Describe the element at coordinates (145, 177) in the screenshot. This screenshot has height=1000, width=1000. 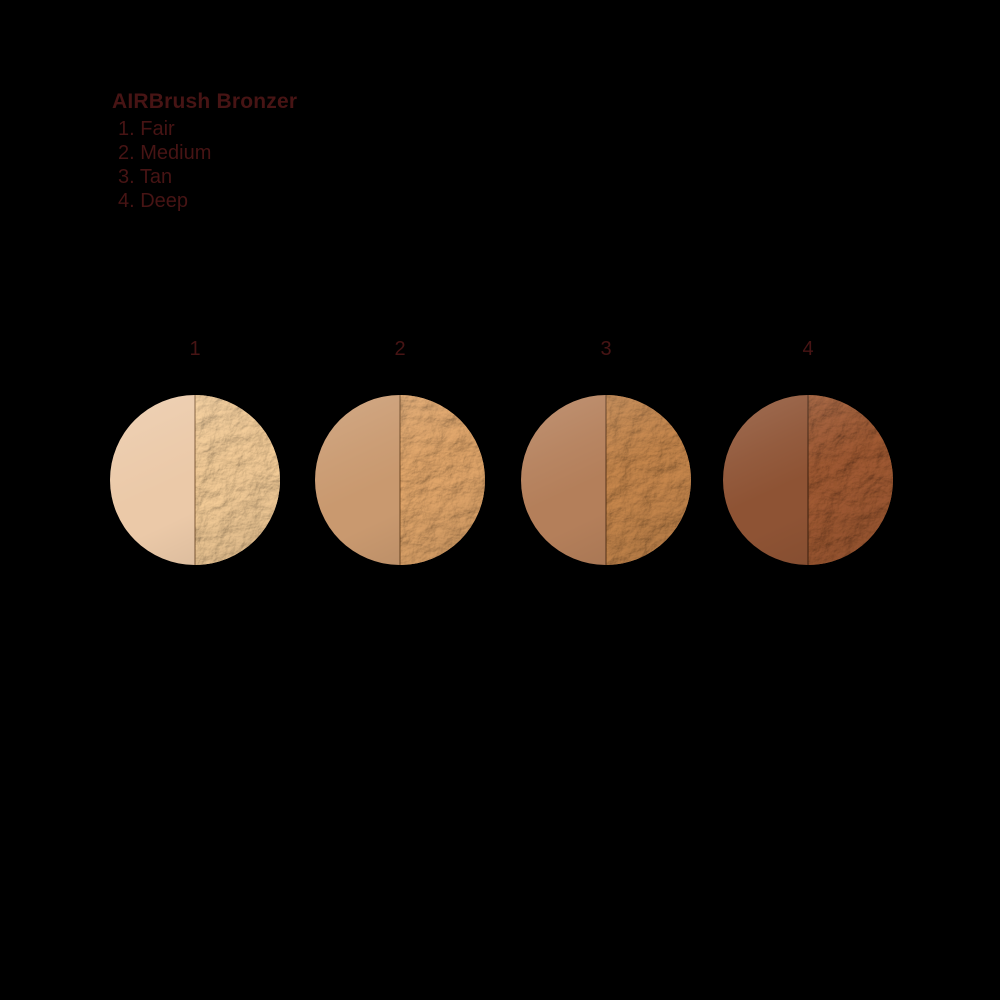
I see `shade-item-tan: 3. Tan` at that location.